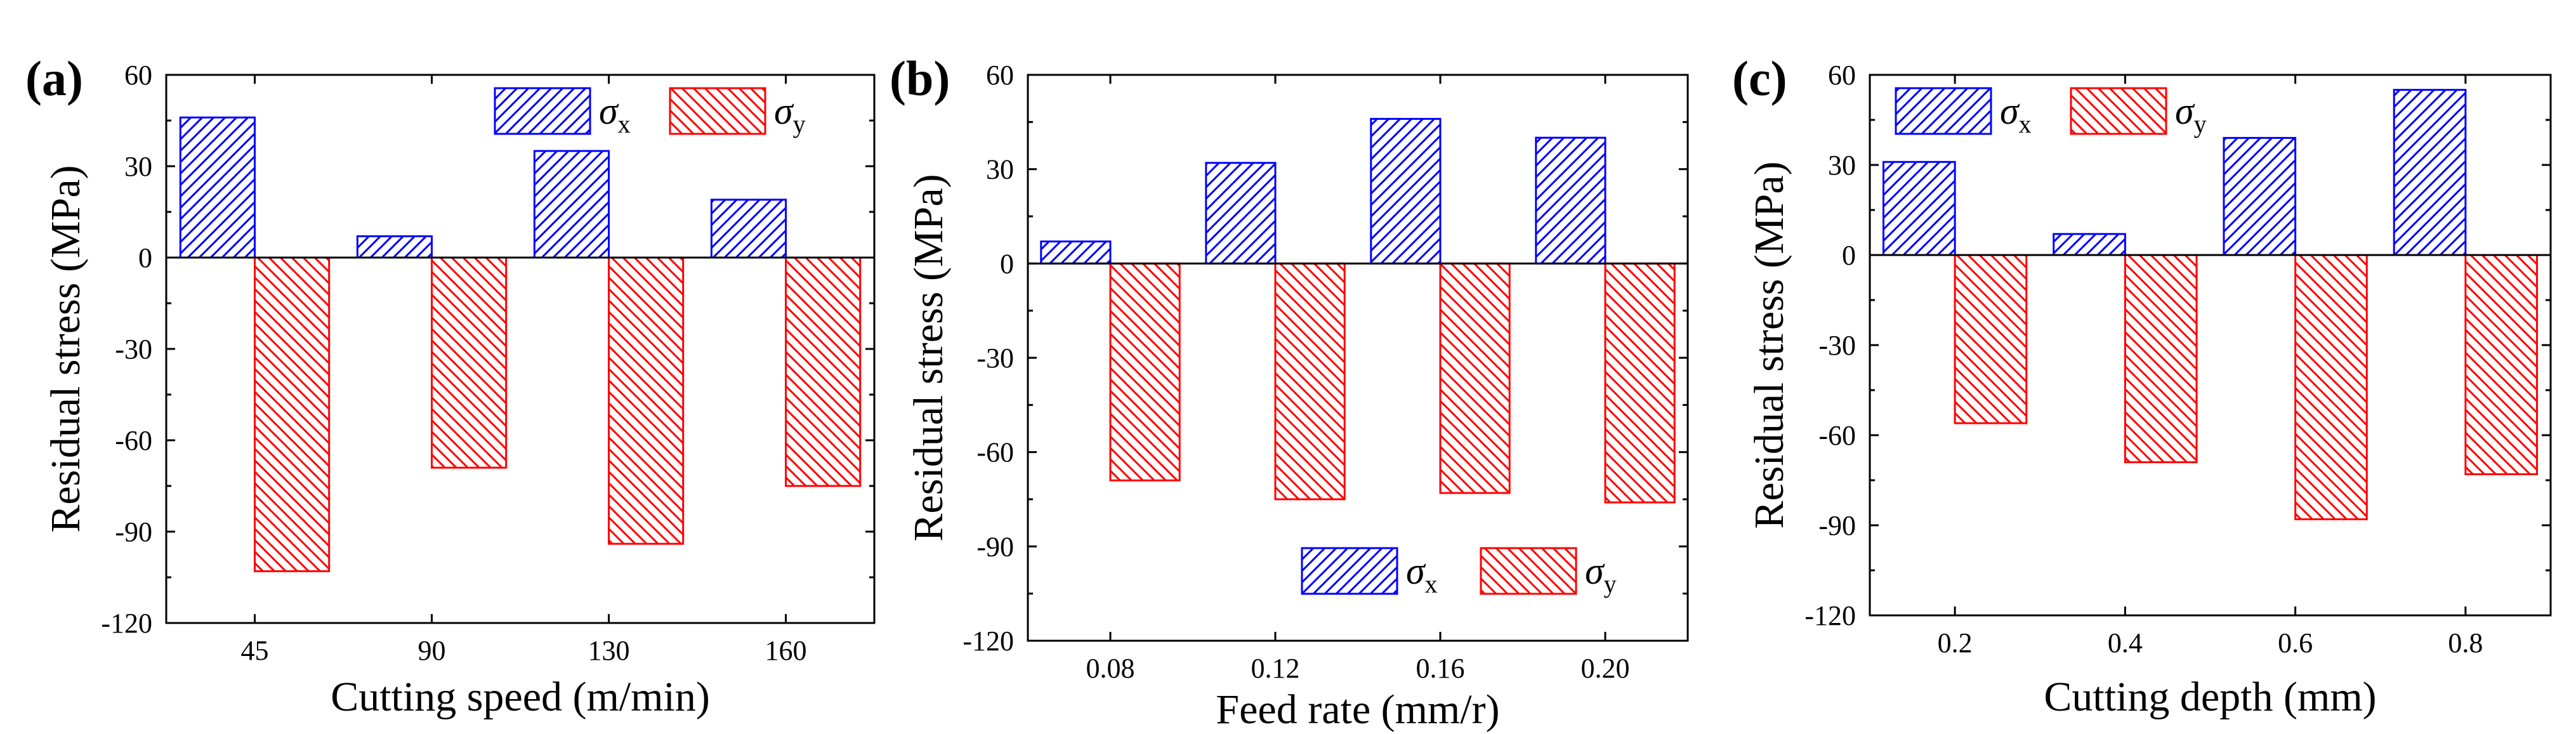 Image resolution: width=2576 pixels, height=734 pixels. Describe the element at coordinates (432, 650) in the screenshot. I see `x-tick-label: 90` at that location.